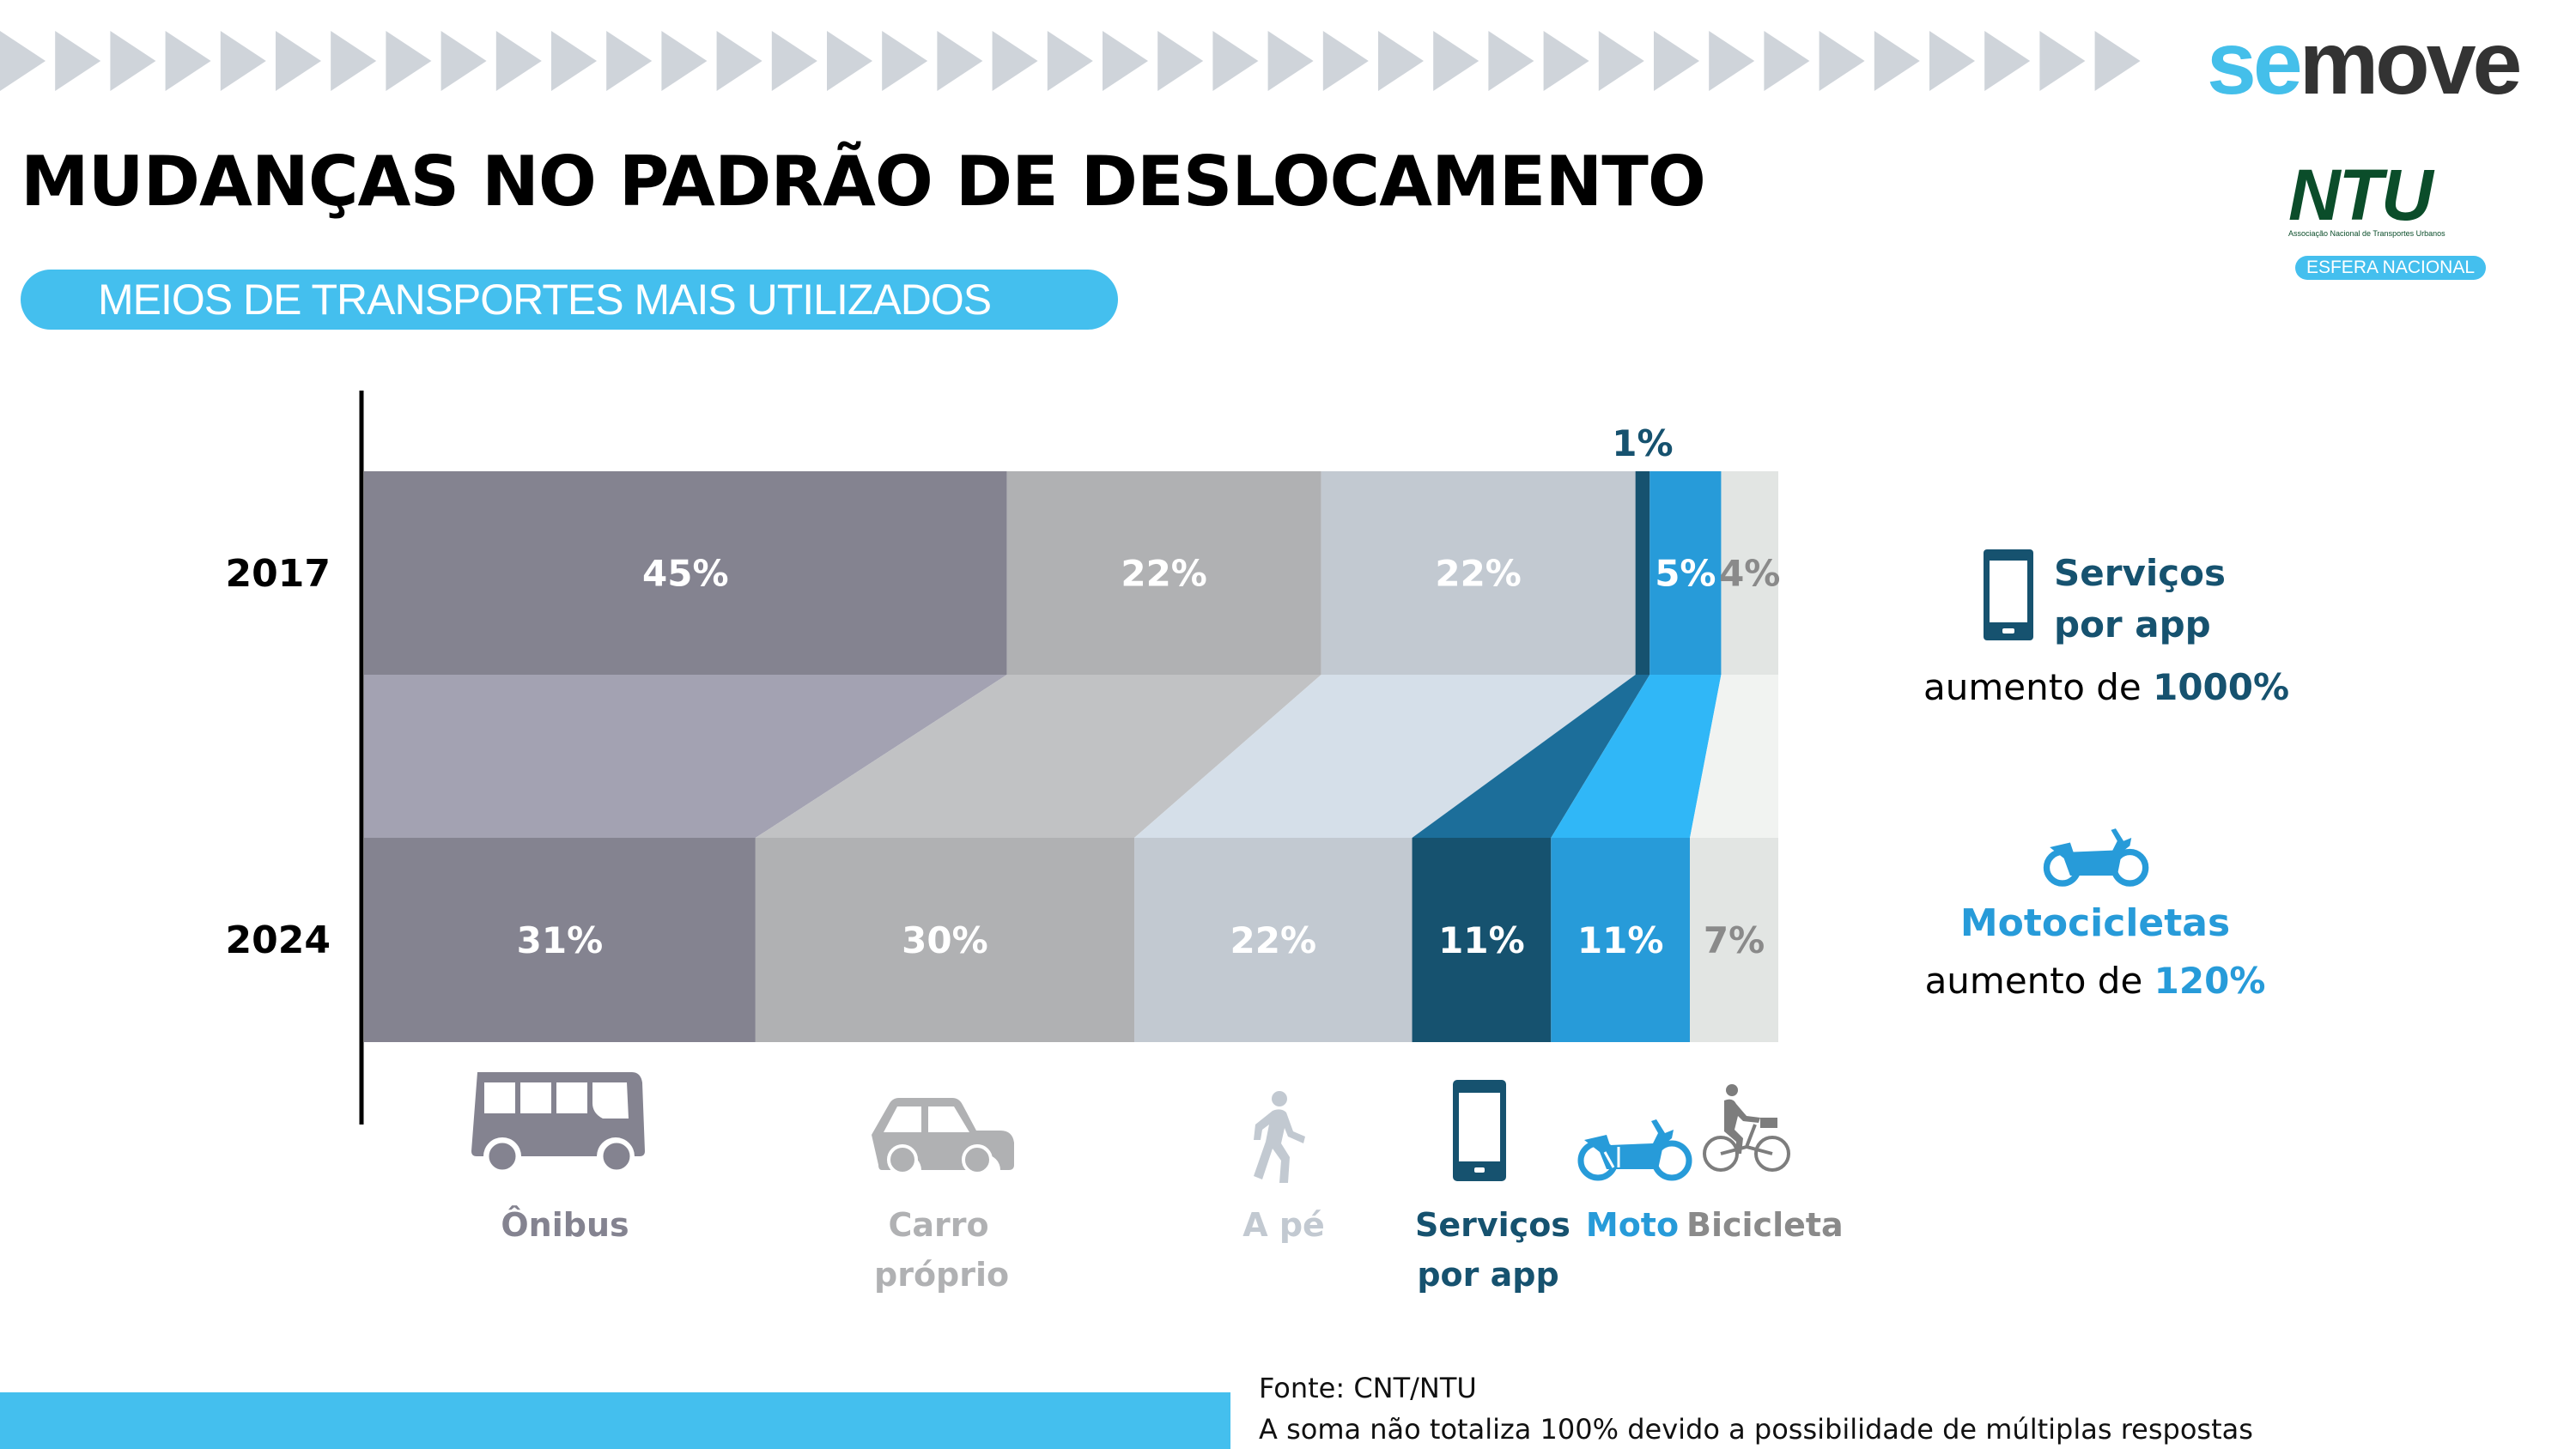 The image size is (2576, 1449). I want to click on semove-logo-part1: se, so click(2255, 63).